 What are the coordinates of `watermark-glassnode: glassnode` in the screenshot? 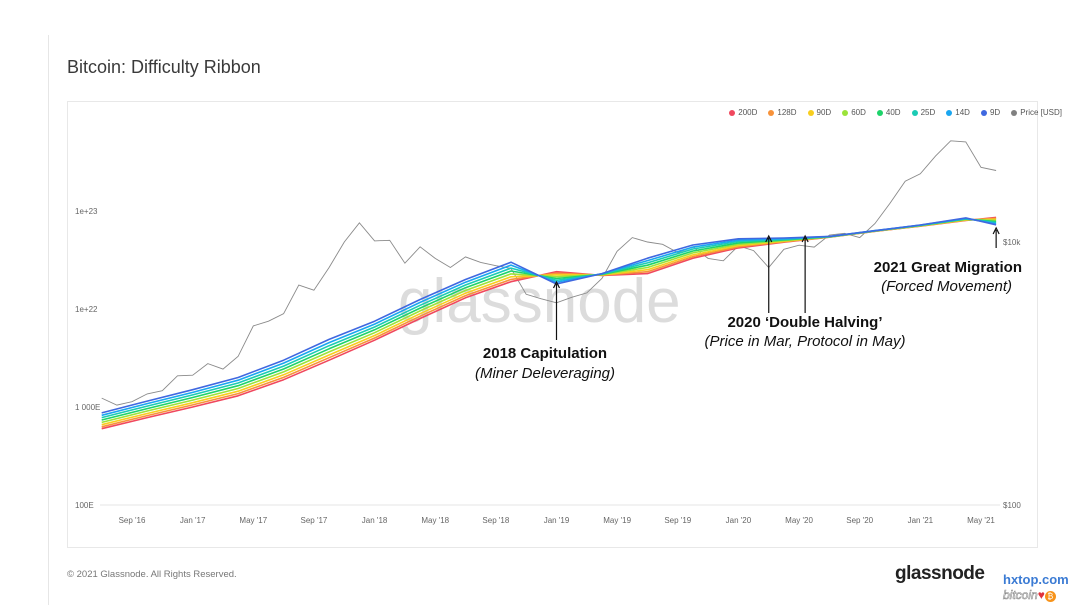 It's located at (539, 301).